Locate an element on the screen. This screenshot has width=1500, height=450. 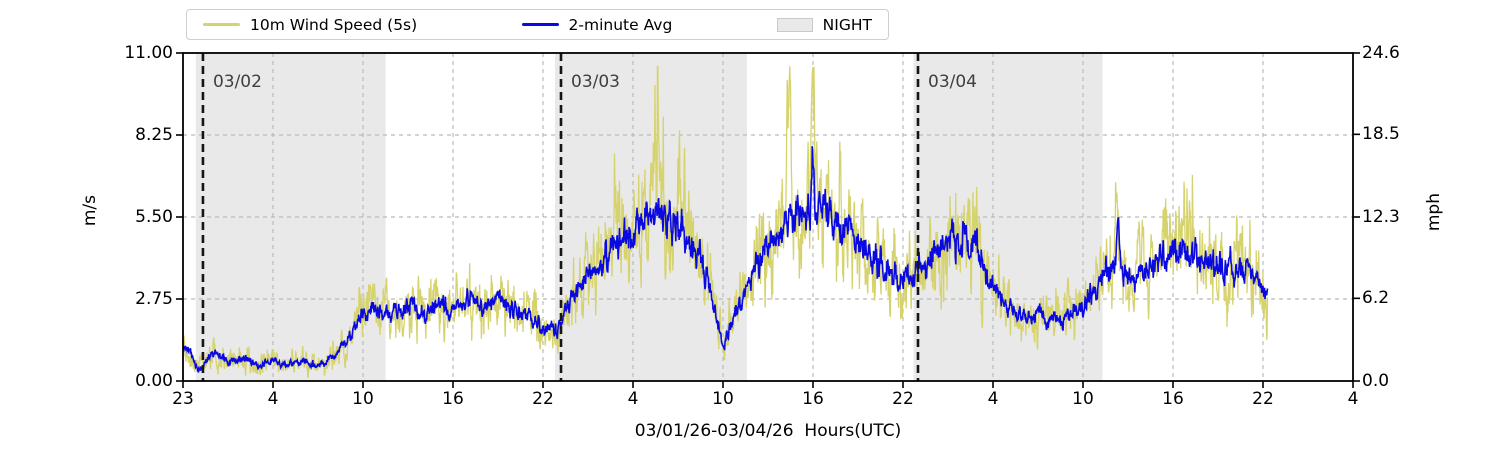
x-tick-label-11: 16 is located at coordinates (1173, 399).